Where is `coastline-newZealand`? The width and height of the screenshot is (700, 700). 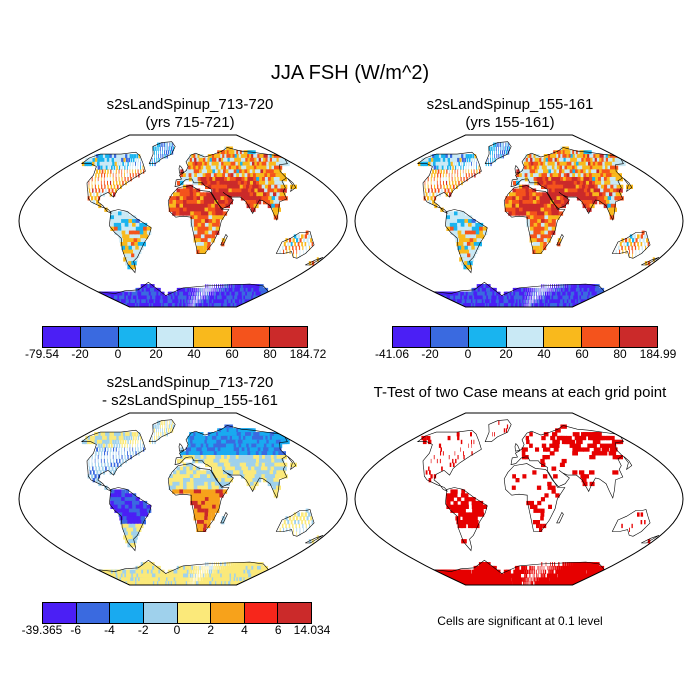 coastline-newZealand is located at coordinates (314, 261).